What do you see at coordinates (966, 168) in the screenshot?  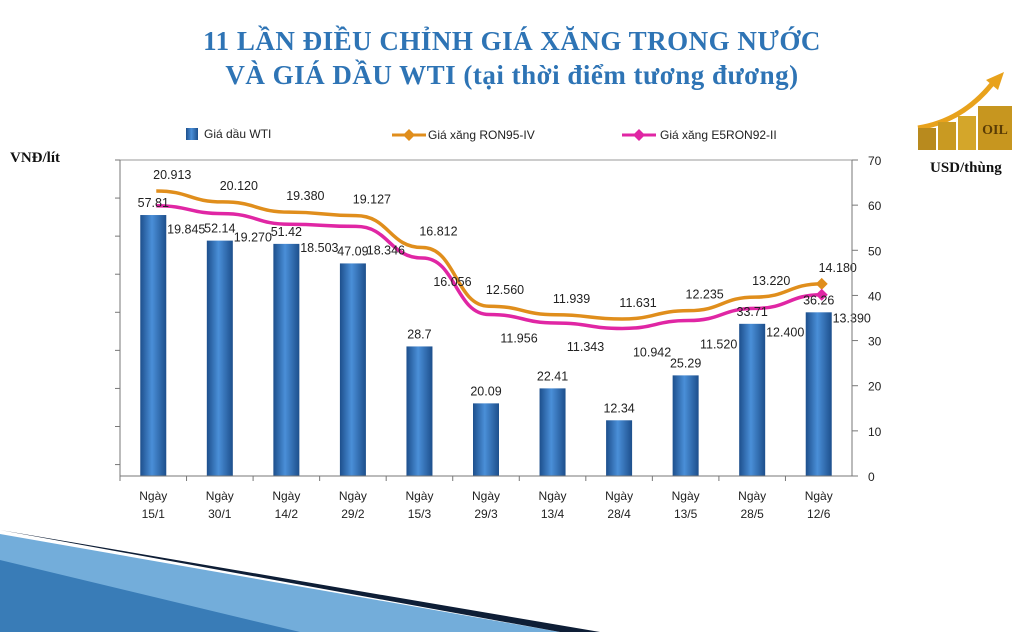 I see `right-axis-unit: USD/thùng` at bounding box center [966, 168].